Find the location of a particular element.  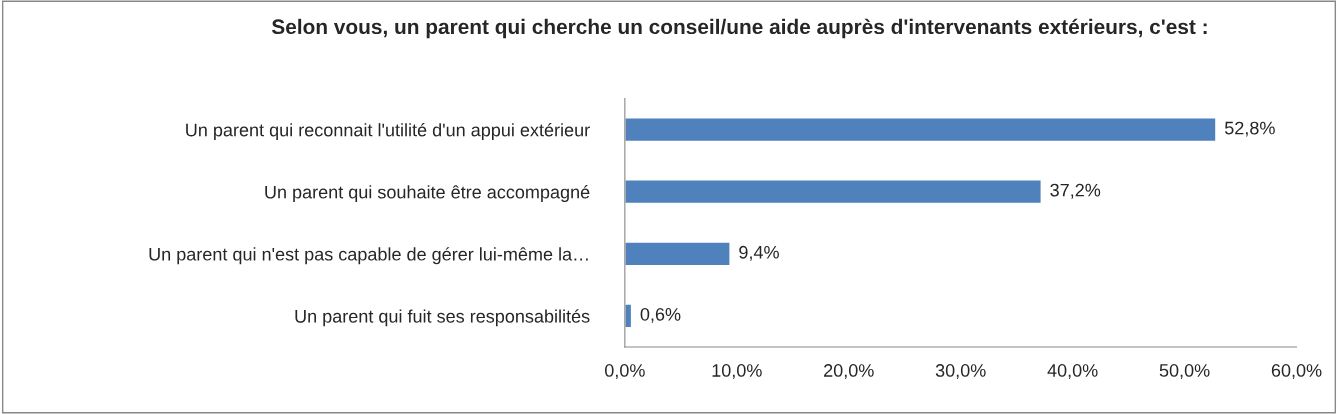

y-tick-label: Un parent qui fuit ses responsabilités is located at coordinates (442, 318).